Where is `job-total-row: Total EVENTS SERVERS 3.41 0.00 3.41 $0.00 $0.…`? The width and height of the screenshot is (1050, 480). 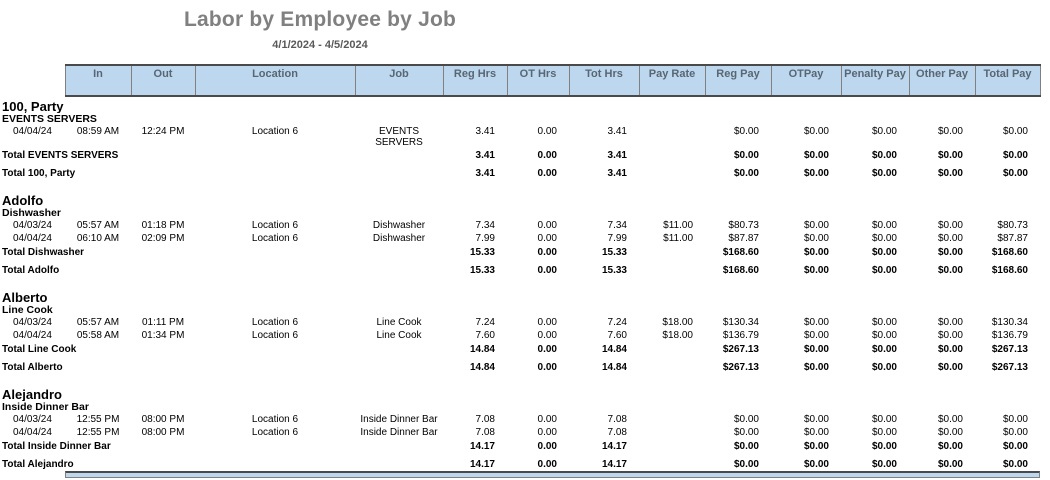
job-total-row: Total EVENTS SERVERS 3.41 0.00 3.41 $0.00 $0.… is located at coordinates (520, 154).